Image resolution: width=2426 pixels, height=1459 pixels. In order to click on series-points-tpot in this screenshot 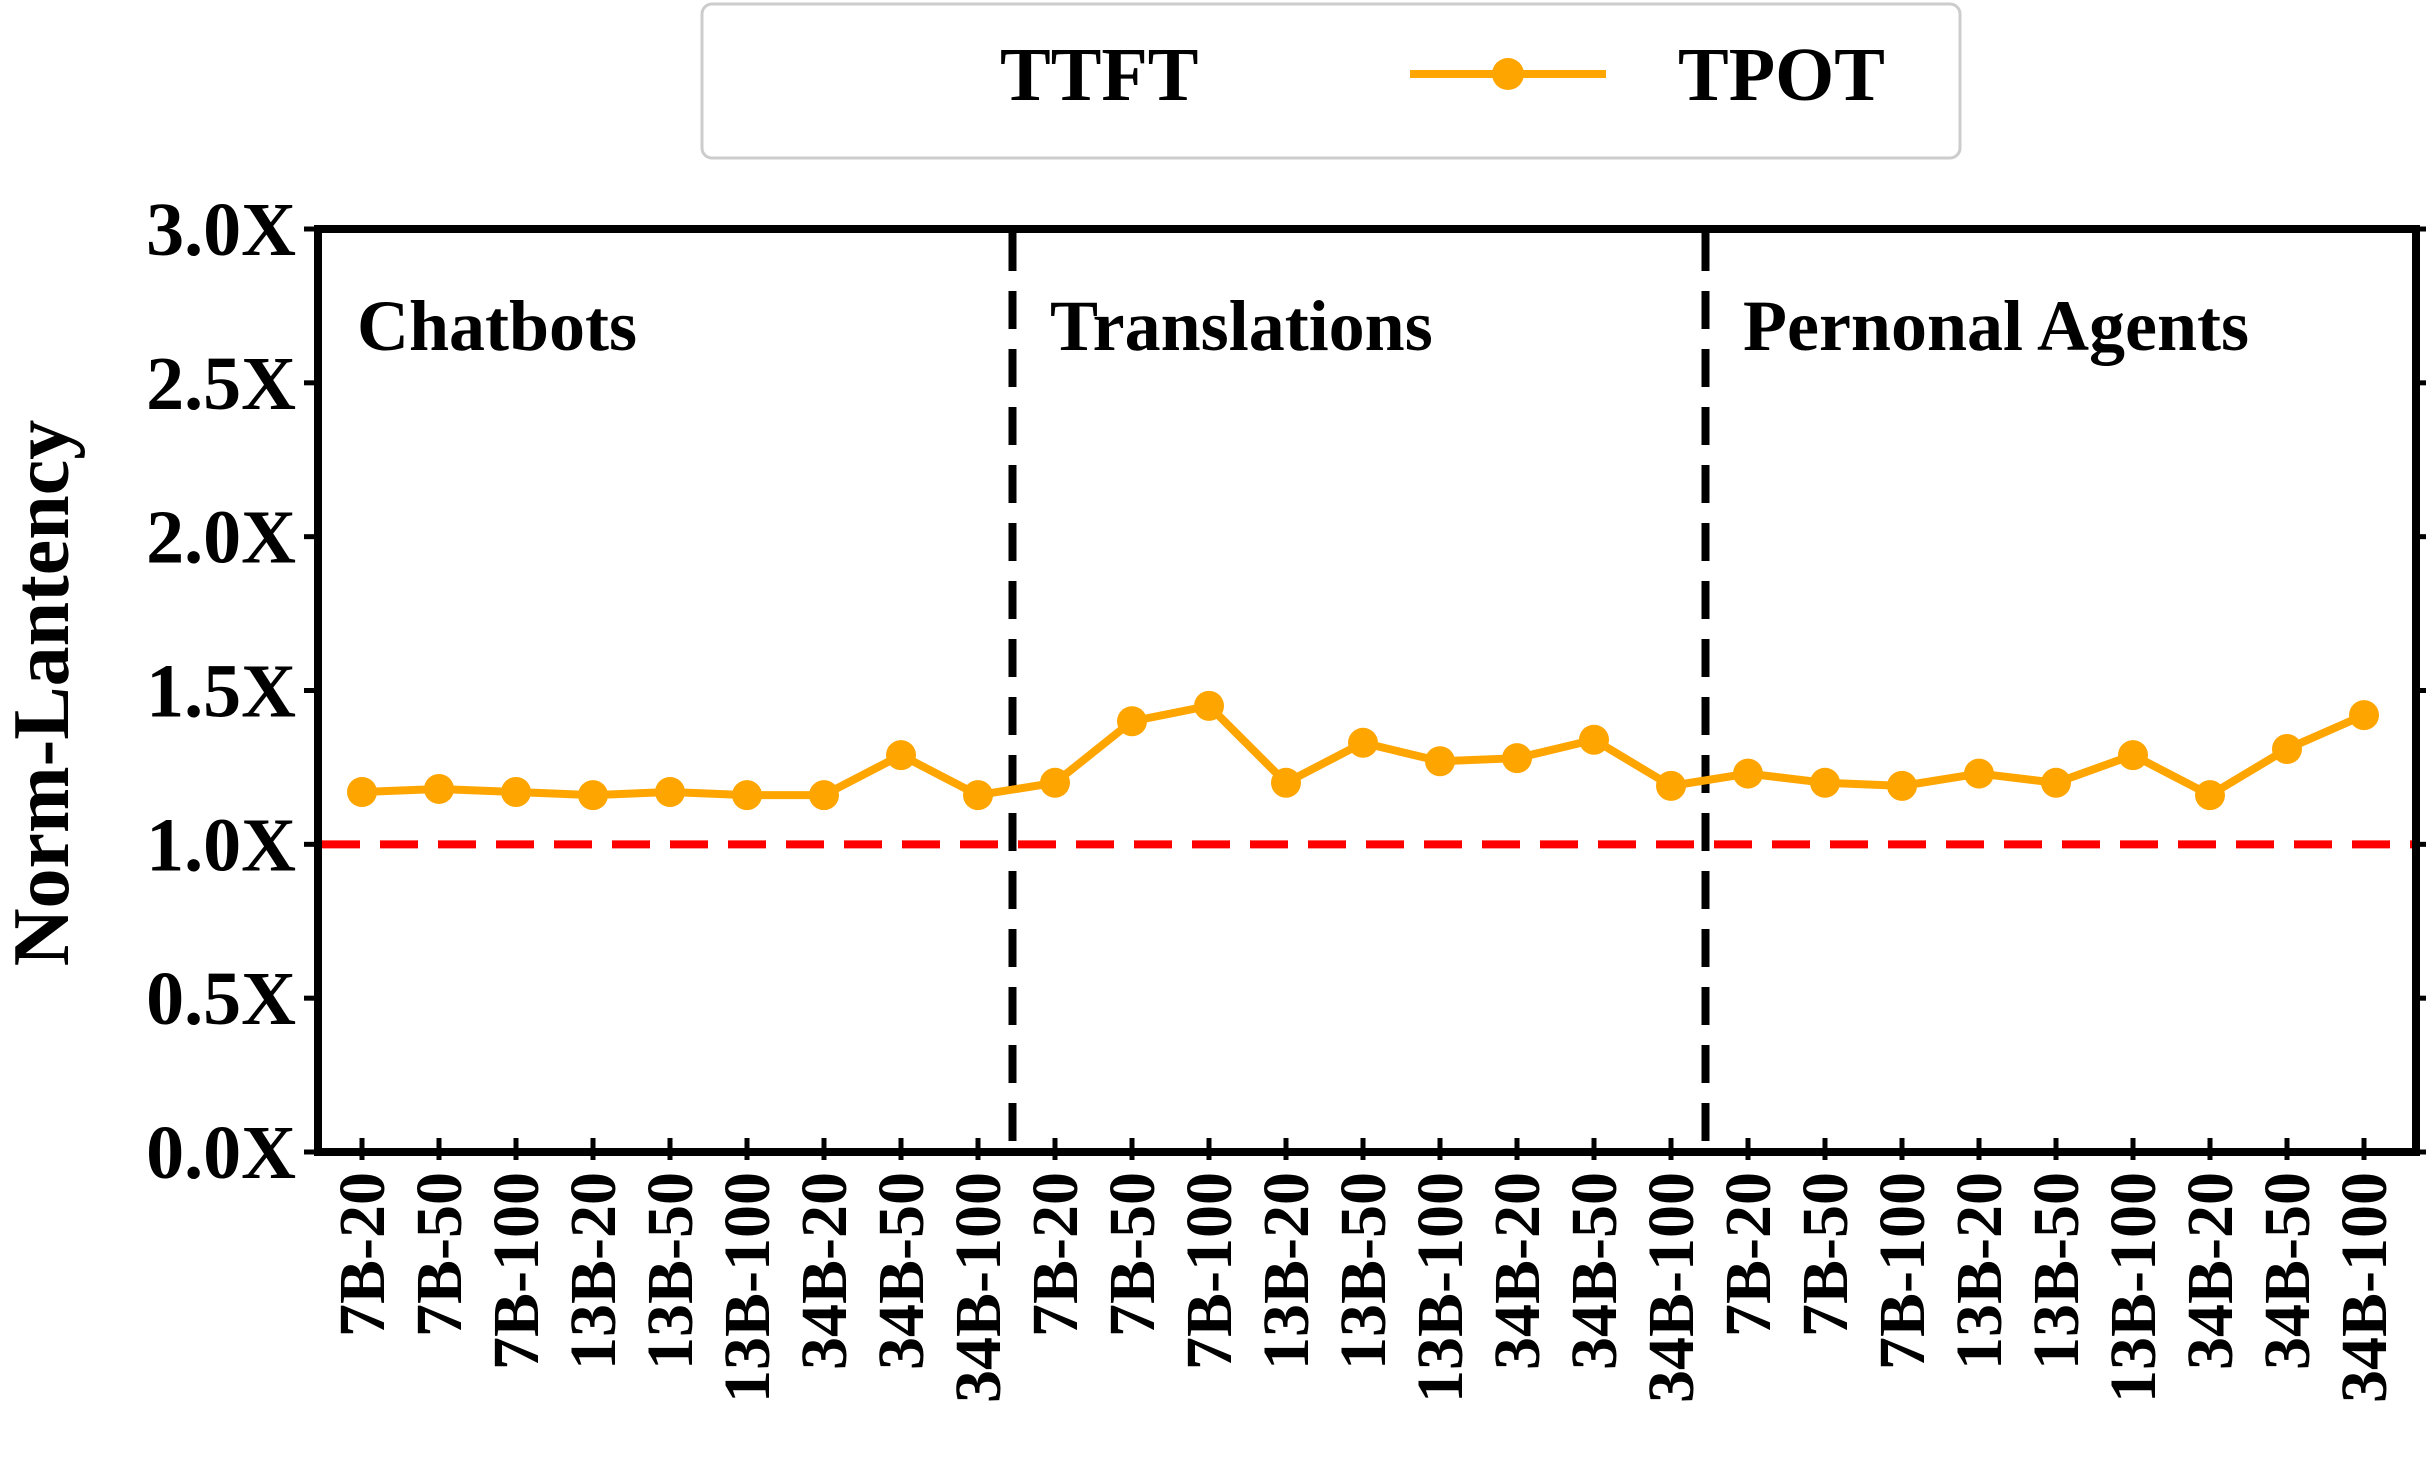, I will do `click(1363, 750)`.